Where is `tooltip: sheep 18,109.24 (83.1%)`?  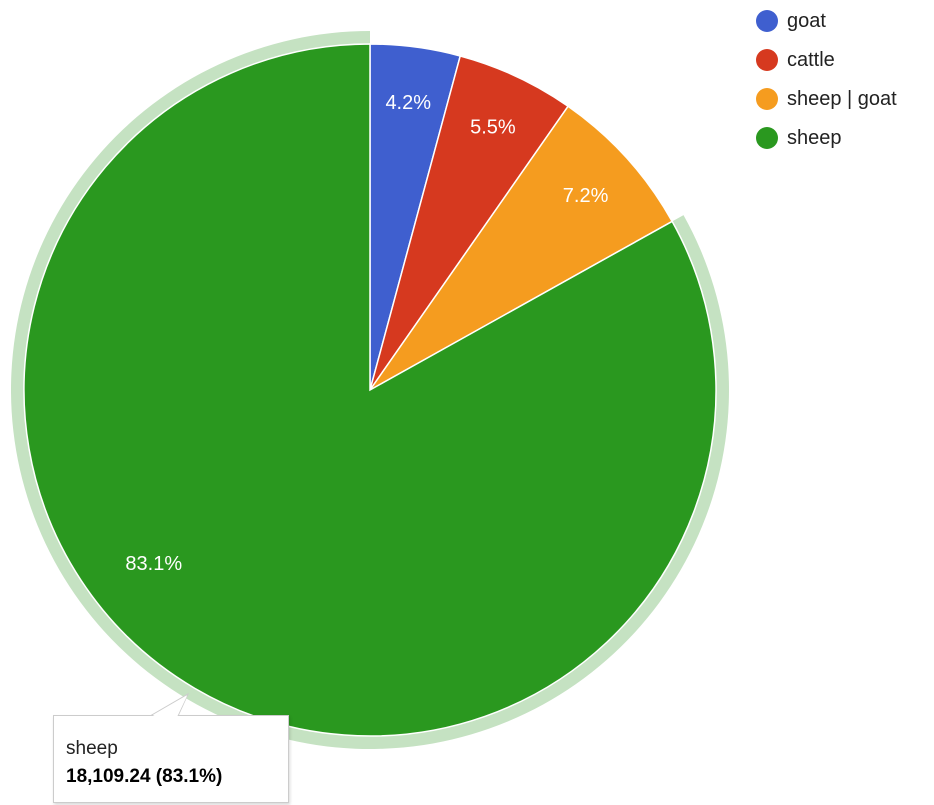
tooltip: sheep 18,109.24 (83.1%) is located at coordinates (171, 759).